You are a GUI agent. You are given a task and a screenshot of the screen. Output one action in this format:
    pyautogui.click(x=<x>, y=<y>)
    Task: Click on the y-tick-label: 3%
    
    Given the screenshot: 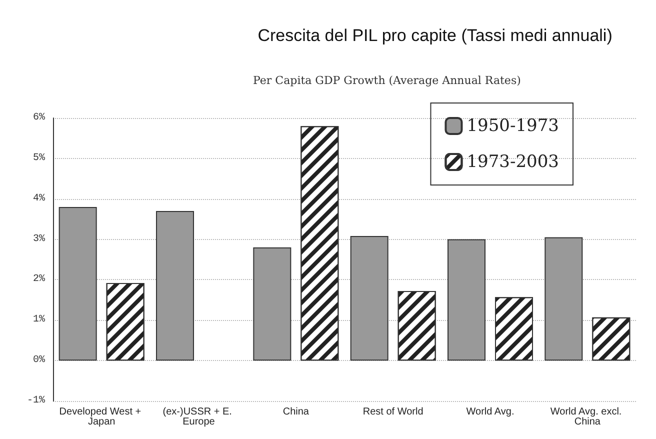 What is the action you would take?
    pyautogui.click(x=38, y=239)
    